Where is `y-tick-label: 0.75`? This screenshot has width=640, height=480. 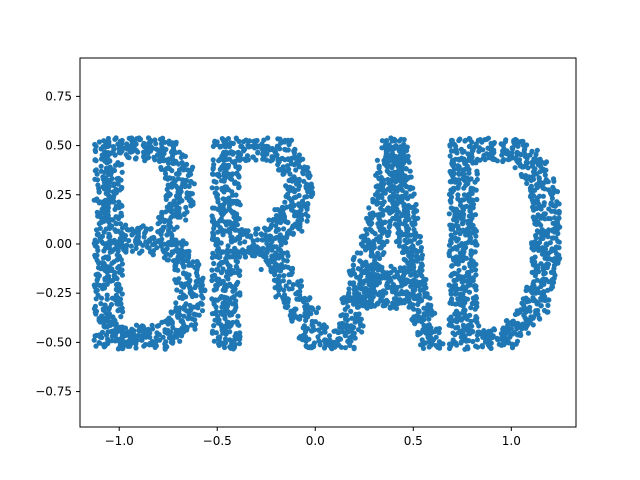 y-tick-label: 0.75 is located at coordinates (58, 96).